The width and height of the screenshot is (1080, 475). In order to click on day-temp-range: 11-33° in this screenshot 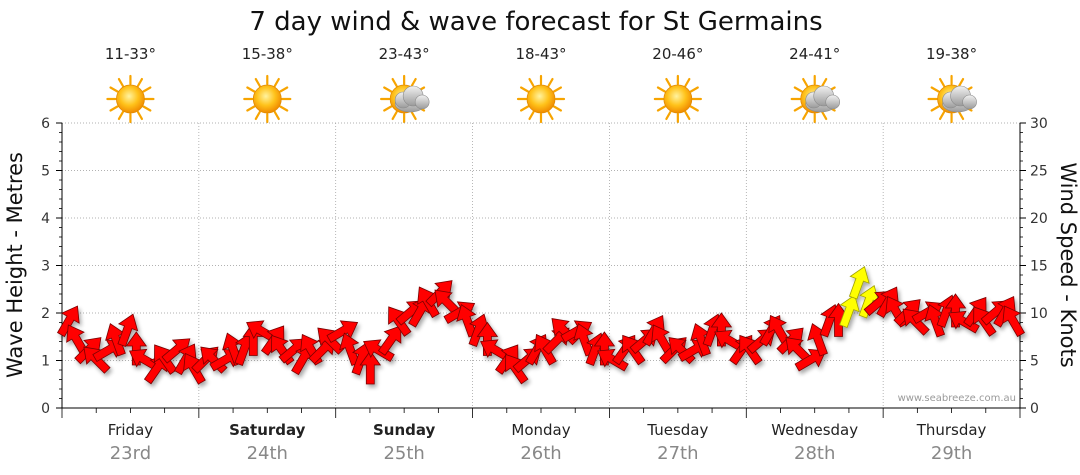, I will do `click(130, 54)`.